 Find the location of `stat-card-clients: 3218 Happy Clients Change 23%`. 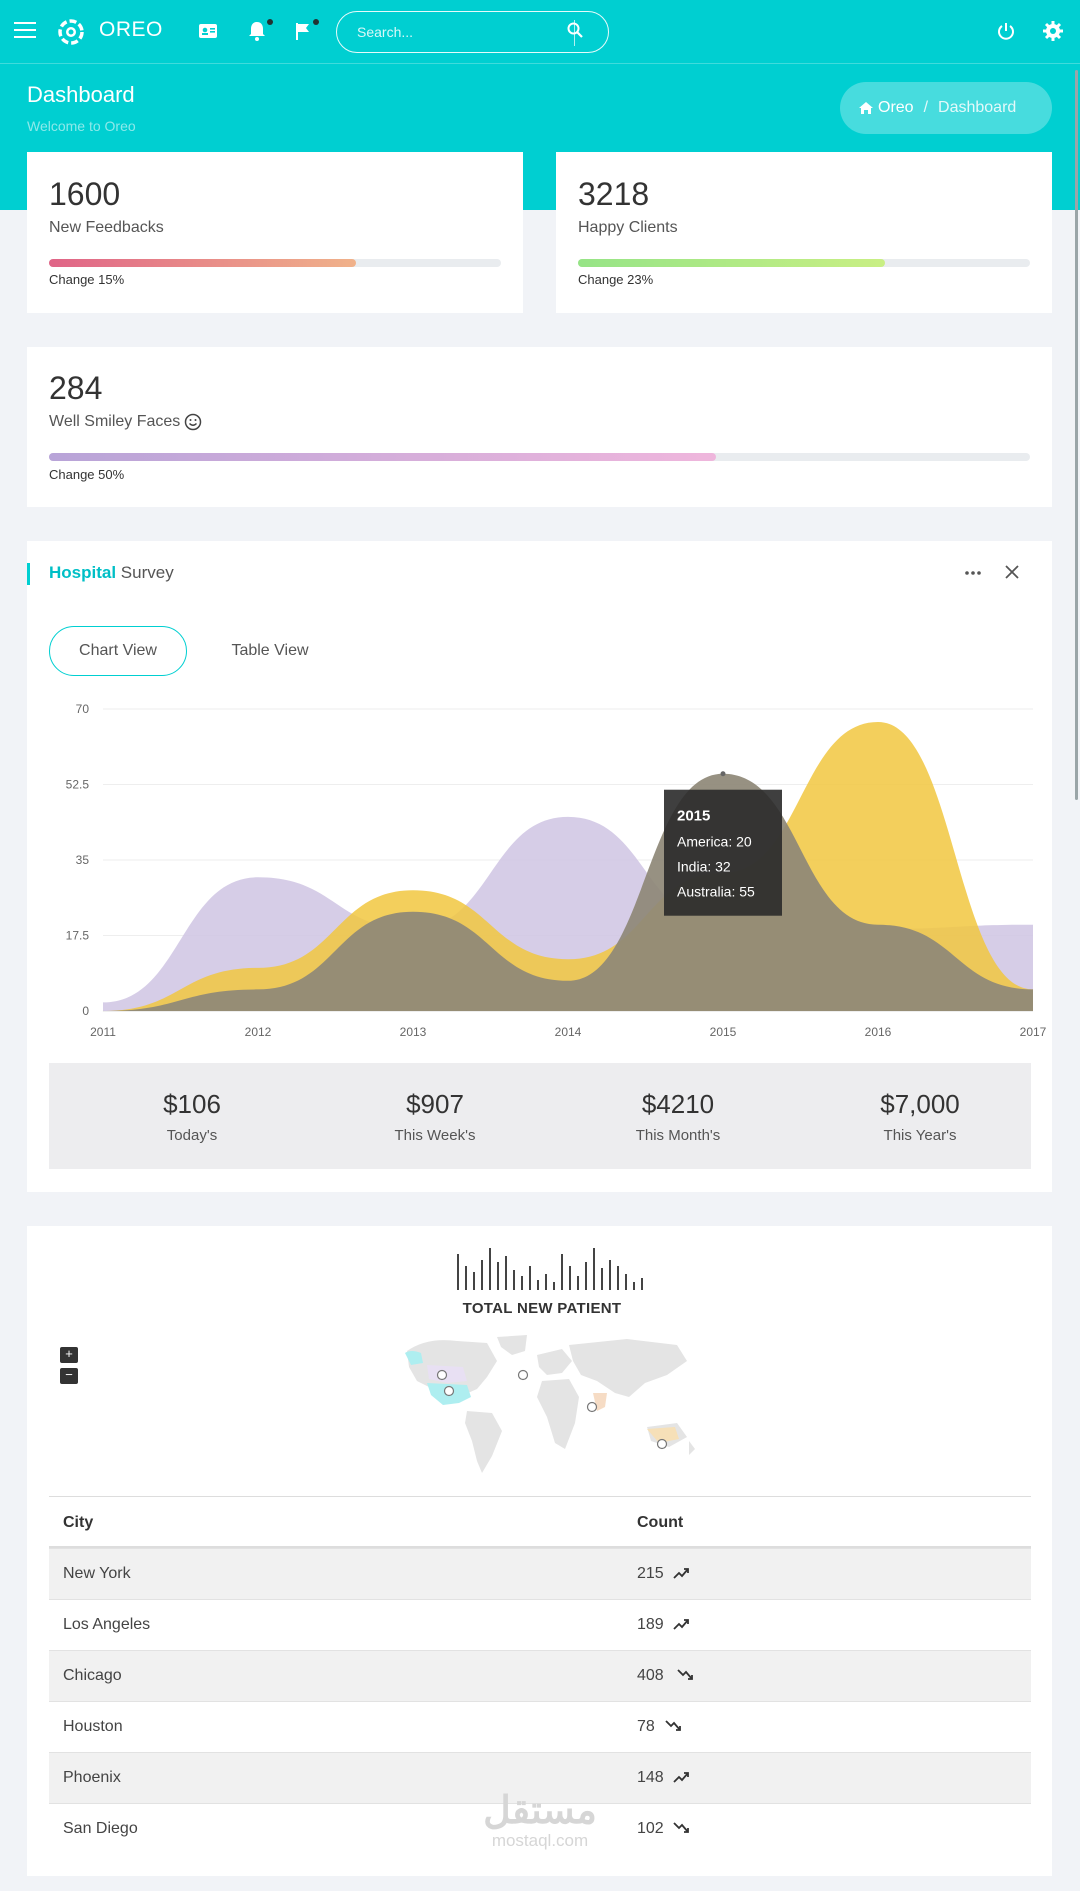

stat-card-clients: 3218 Happy Clients Change 23% is located at coordinates (804, 232).